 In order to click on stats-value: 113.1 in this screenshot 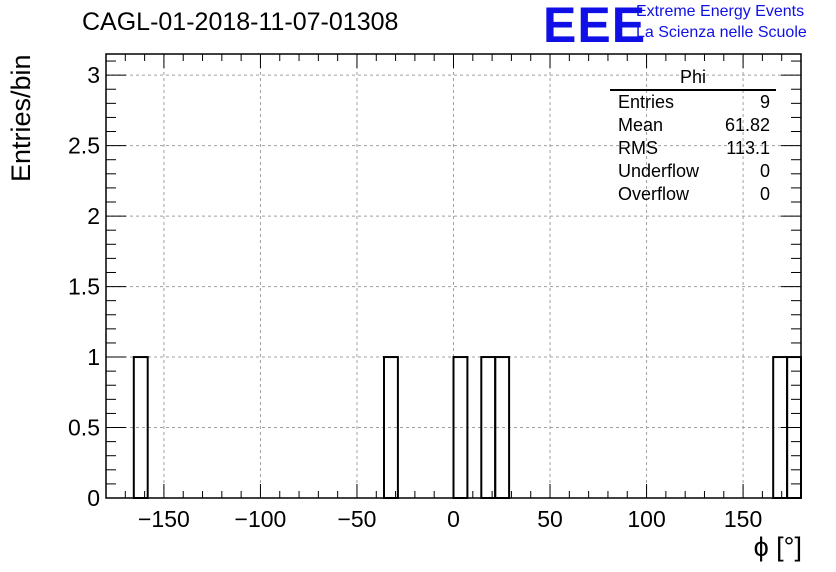, I will do `click(748, 148)`.